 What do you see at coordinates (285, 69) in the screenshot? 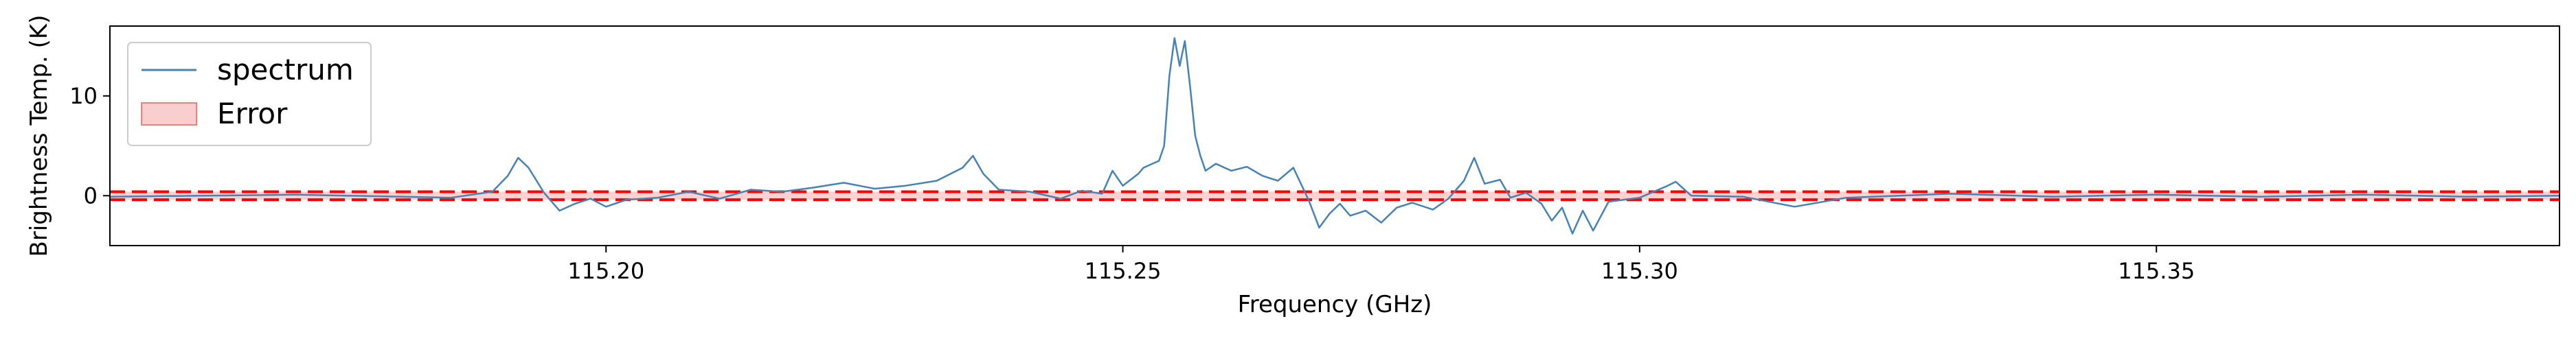
I see `legend-spectrum-label: spectrum` at bounding box center [285, 69].